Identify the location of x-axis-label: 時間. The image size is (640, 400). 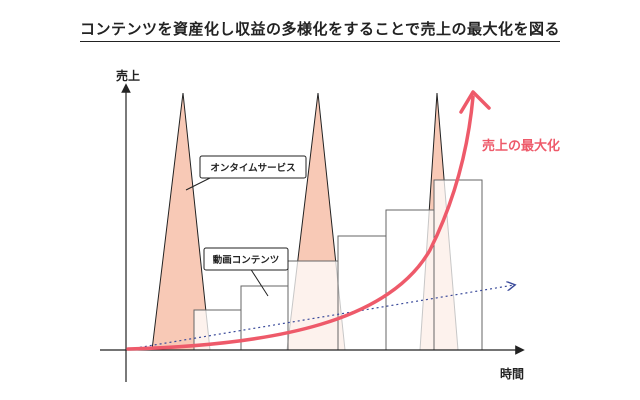
(512, 373).